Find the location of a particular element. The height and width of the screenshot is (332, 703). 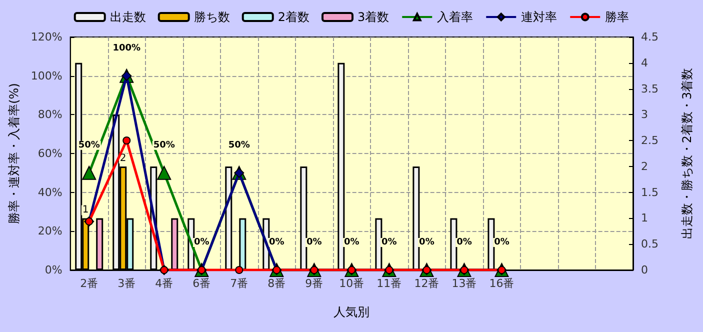

y-tick-label: 120% is located at coordinates (46, 37).